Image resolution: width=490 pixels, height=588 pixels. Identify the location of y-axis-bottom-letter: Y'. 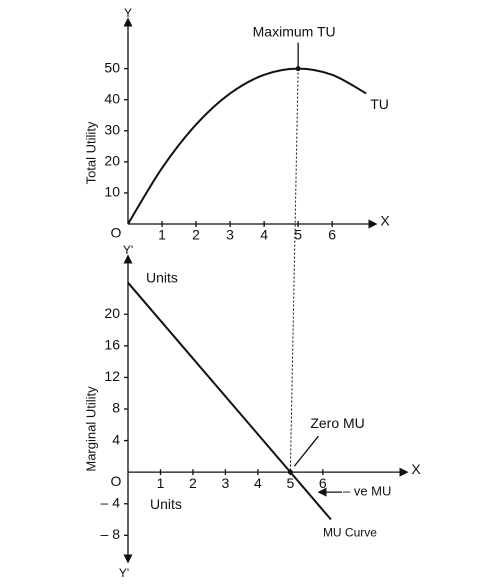
(124, 573).